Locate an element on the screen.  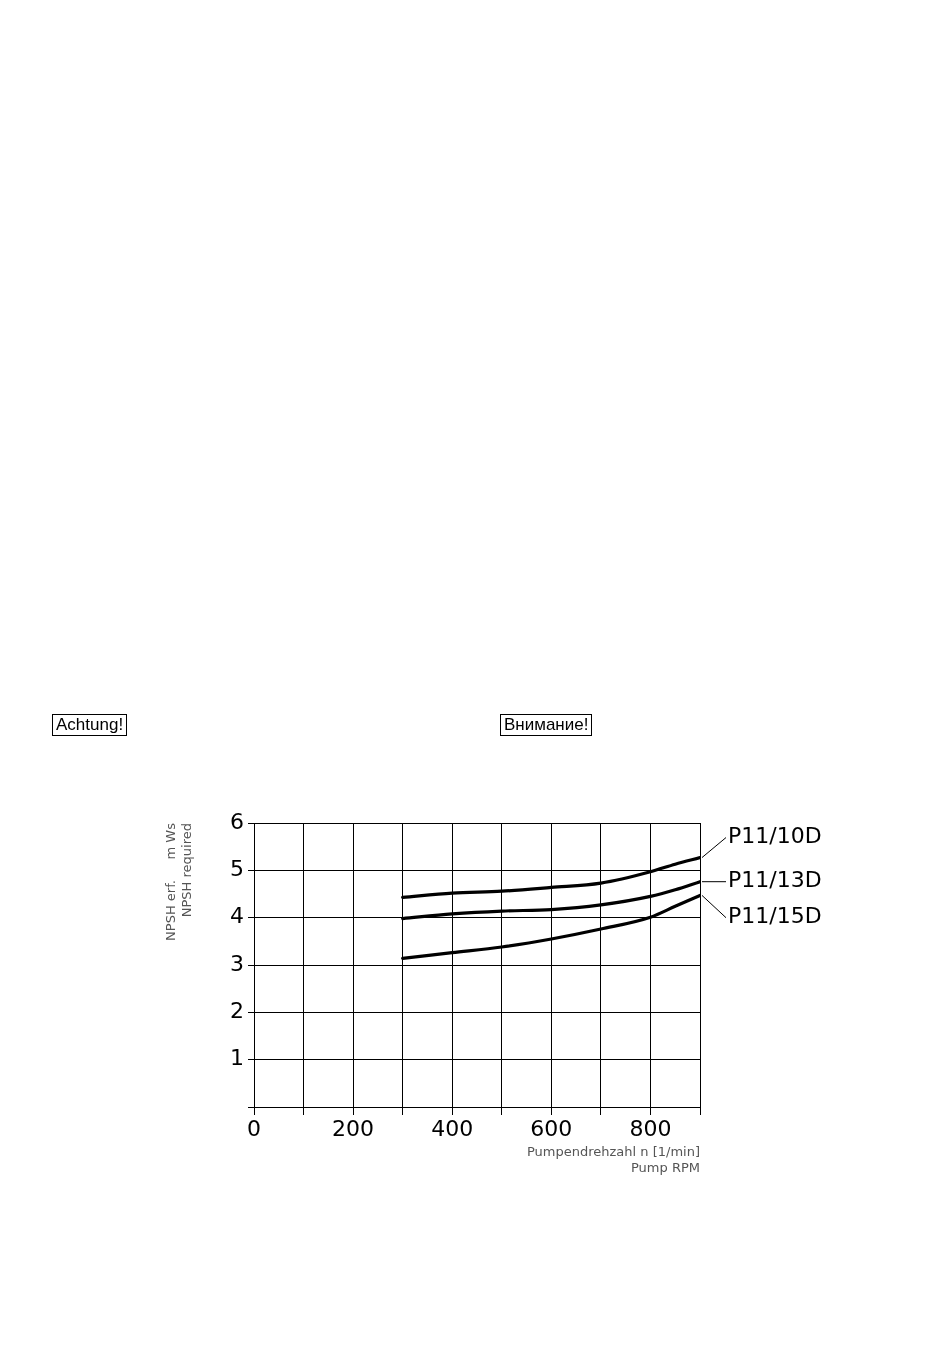
y-tick-label: 1 is located at coordinates (237, 1058).